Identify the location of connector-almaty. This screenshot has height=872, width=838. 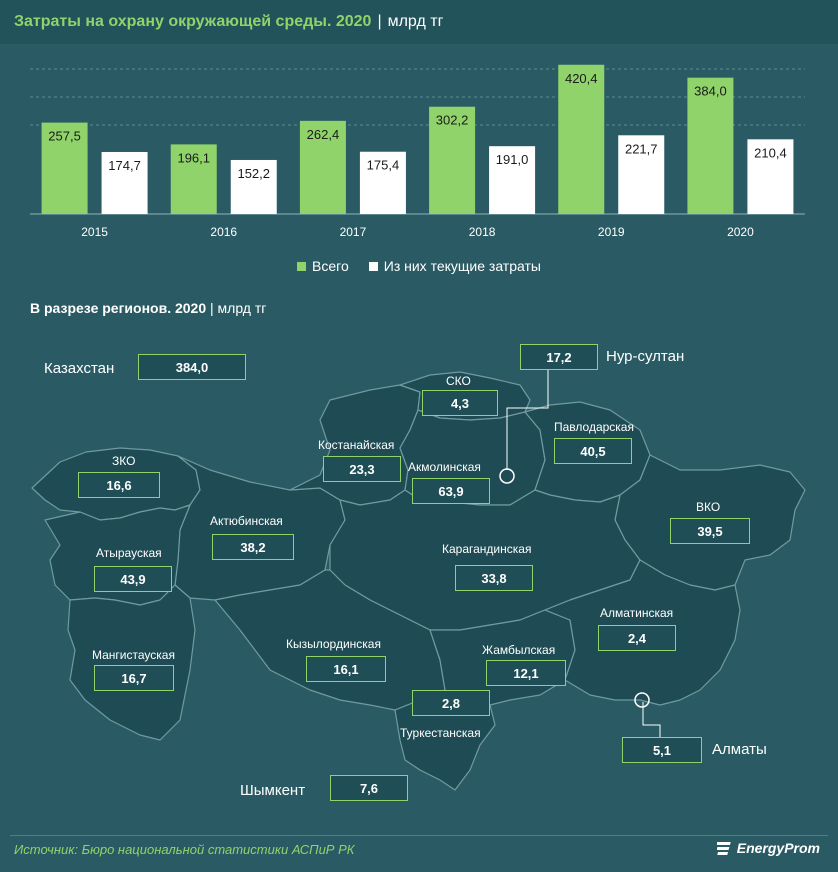
(651, 719).